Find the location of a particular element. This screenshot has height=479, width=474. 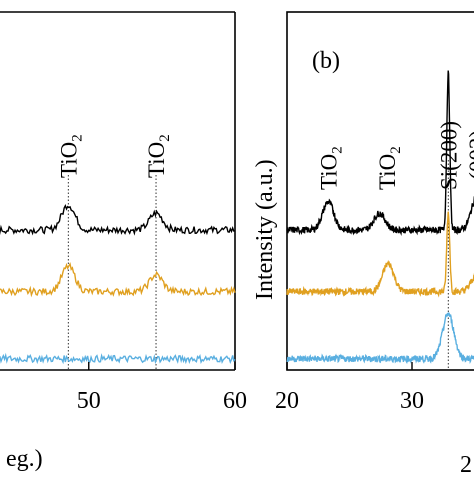

panel-b-annotation-0: TiO2 is located at coordinates (330, 168).